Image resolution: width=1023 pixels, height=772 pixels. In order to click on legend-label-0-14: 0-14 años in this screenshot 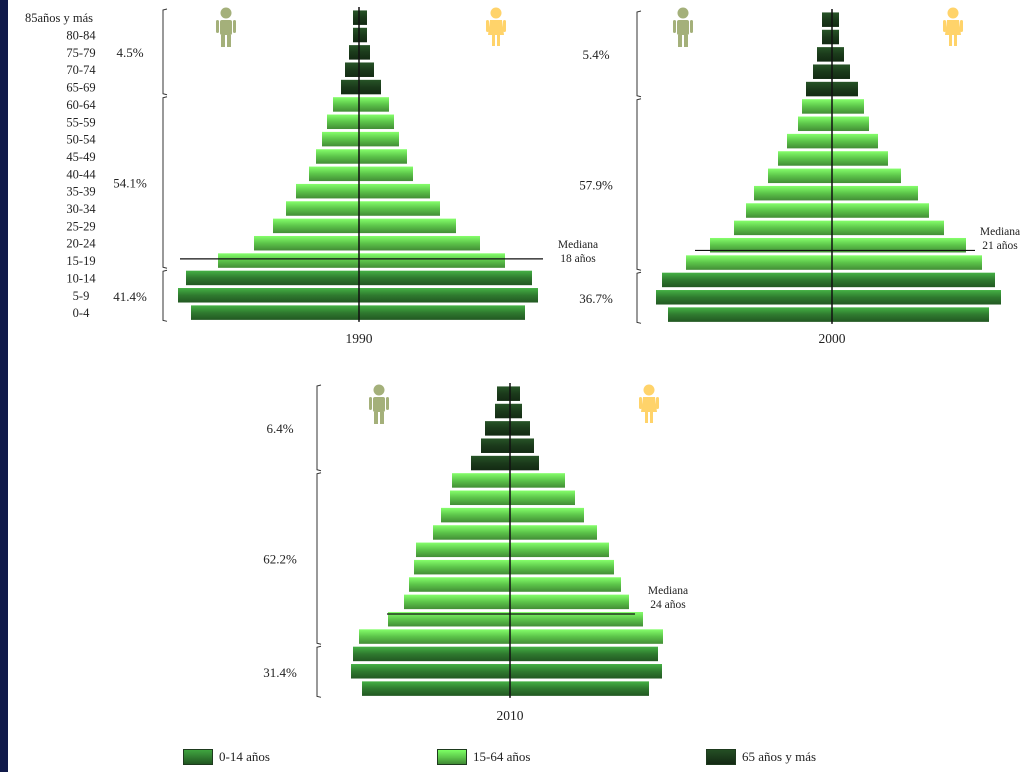, I will do `click(244, 756)`.